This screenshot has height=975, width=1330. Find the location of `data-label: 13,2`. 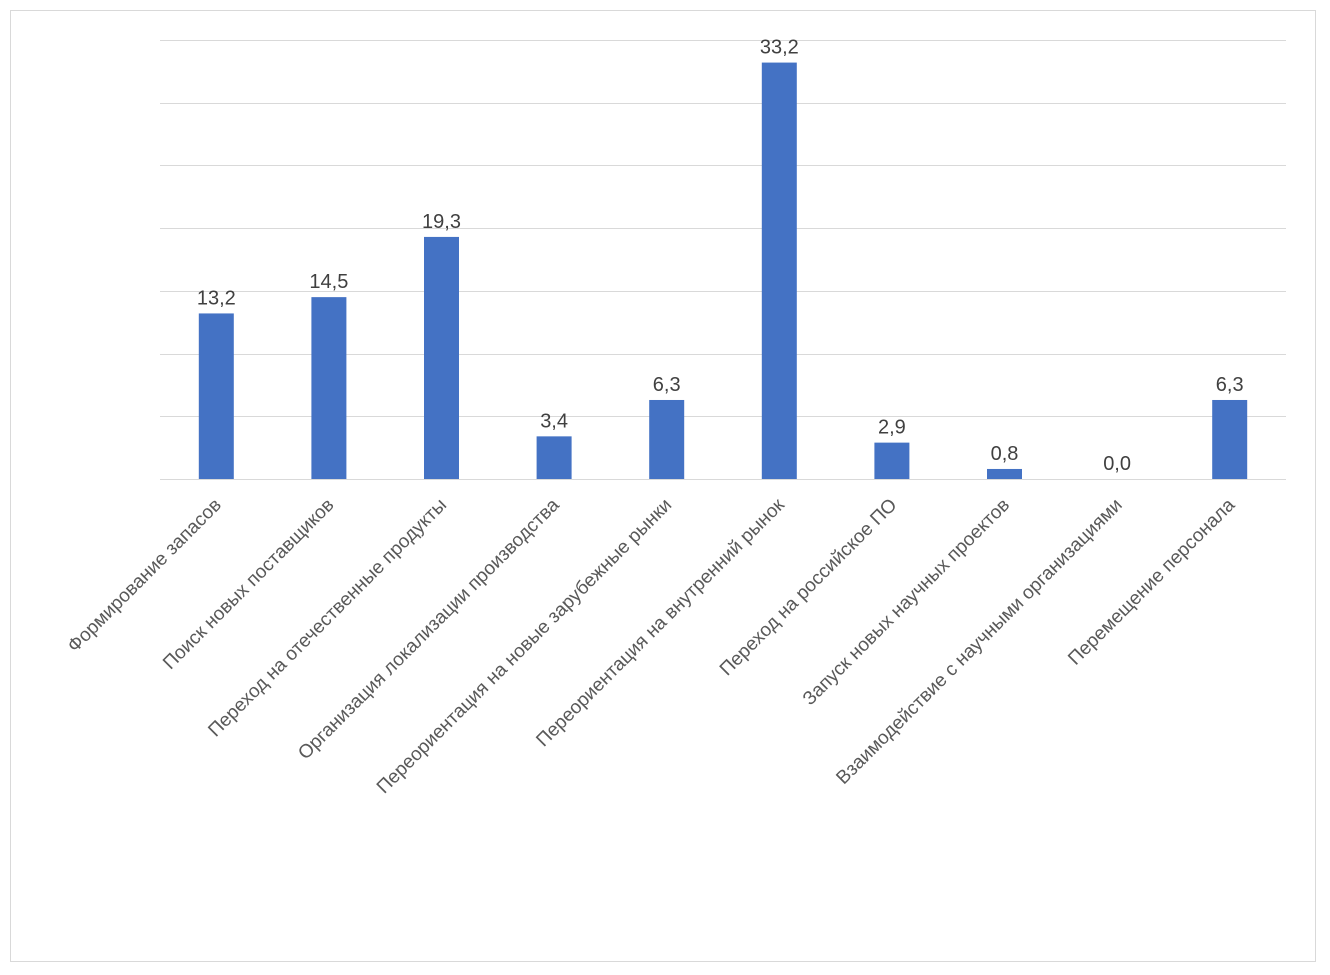

data-label: 13,2 is located at coordinates (216, 298).